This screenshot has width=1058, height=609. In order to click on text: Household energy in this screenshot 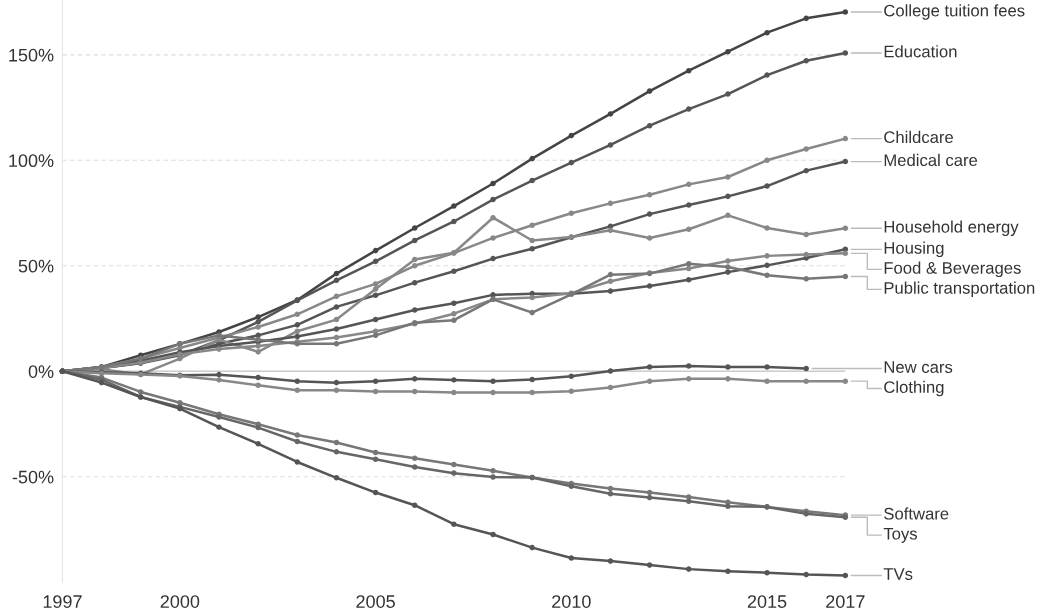, I will do `click(951, 228)`.